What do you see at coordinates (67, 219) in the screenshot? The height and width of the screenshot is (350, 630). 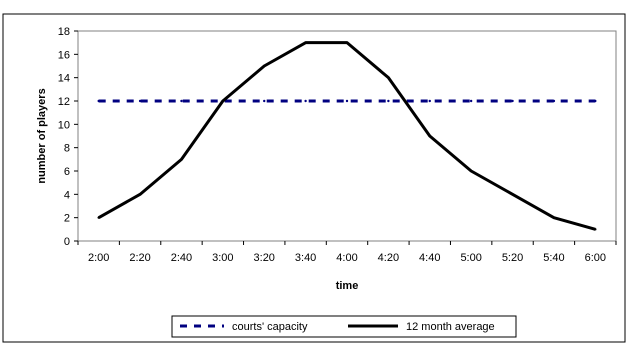 I see `y-tick-label: 2` at bounding box center [67, 219].